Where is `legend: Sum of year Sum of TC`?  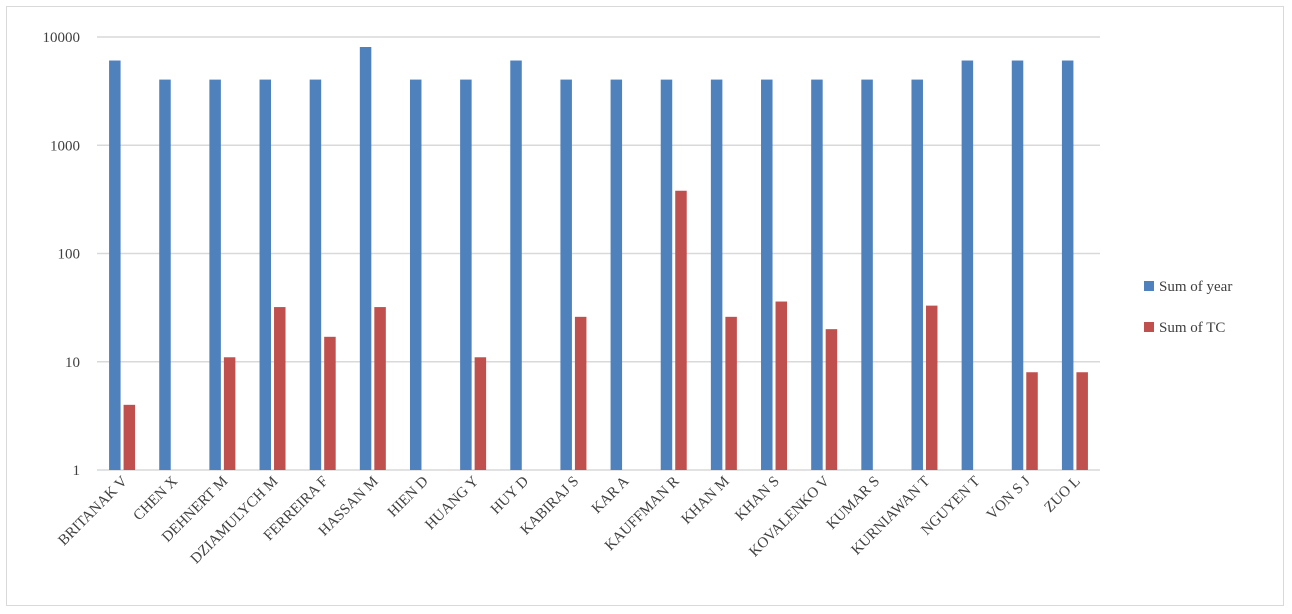
legend: Sum of year Sum of TC is located at coordinates (1188, 307).